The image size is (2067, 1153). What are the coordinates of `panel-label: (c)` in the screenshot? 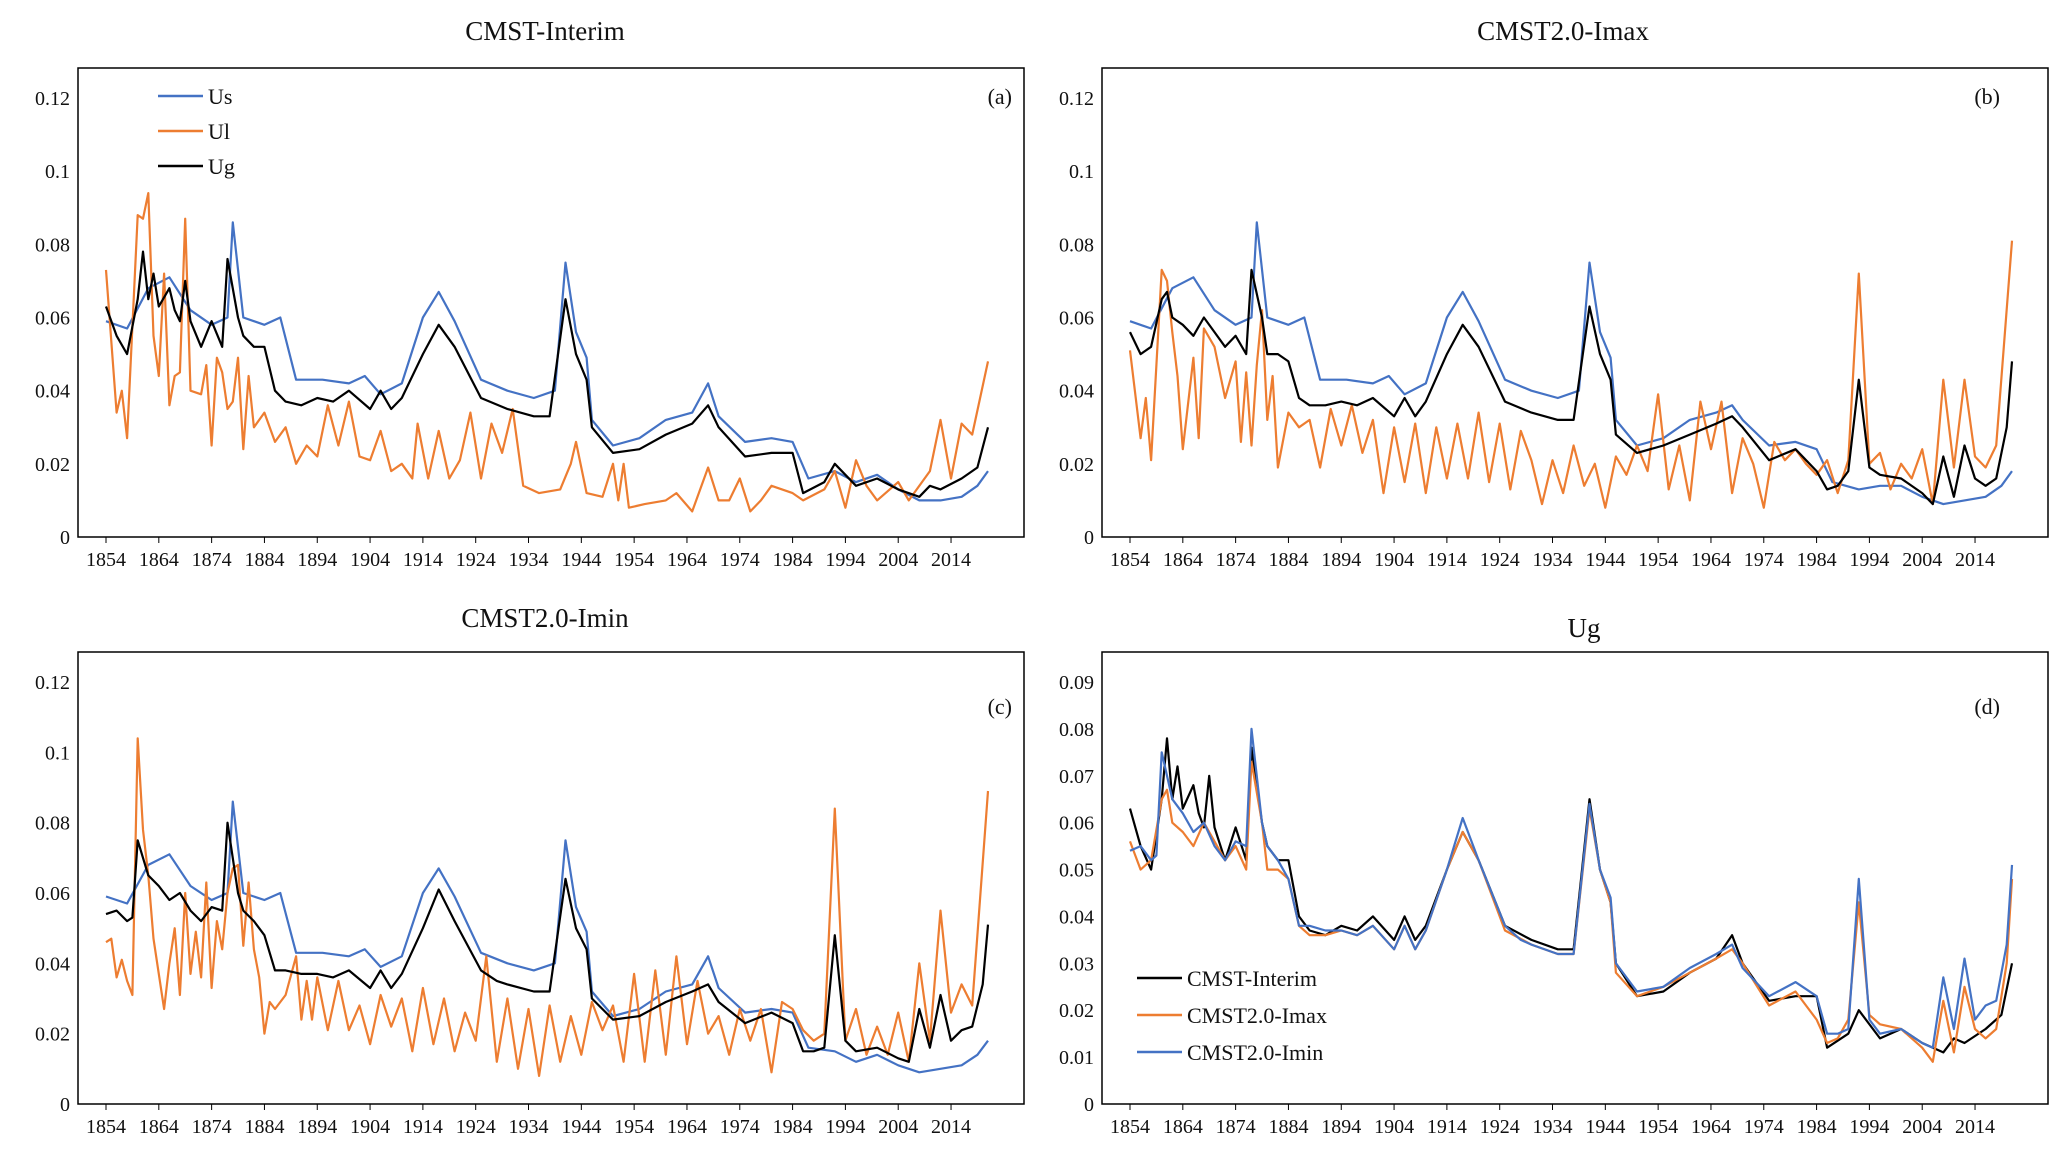 It's located at (1000, 706).